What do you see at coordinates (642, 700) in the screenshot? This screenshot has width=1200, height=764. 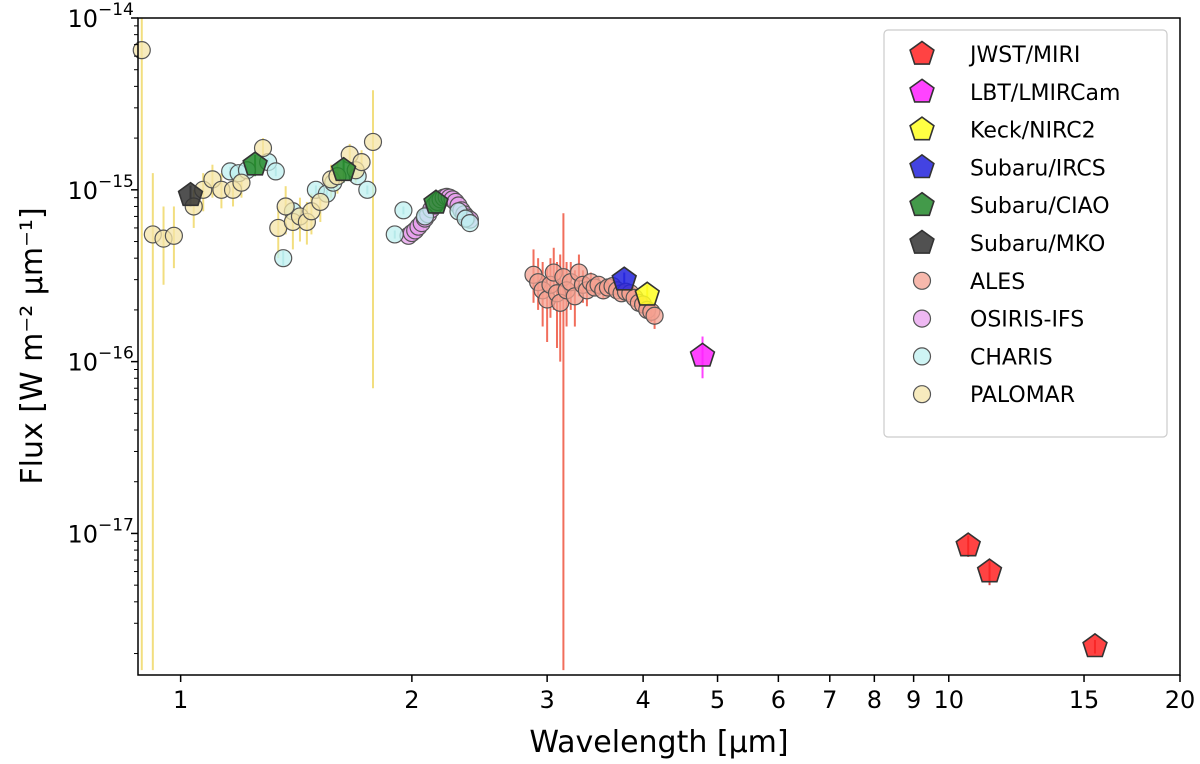 I see `x-tick-label: 4` at bounding box center [642, 700].